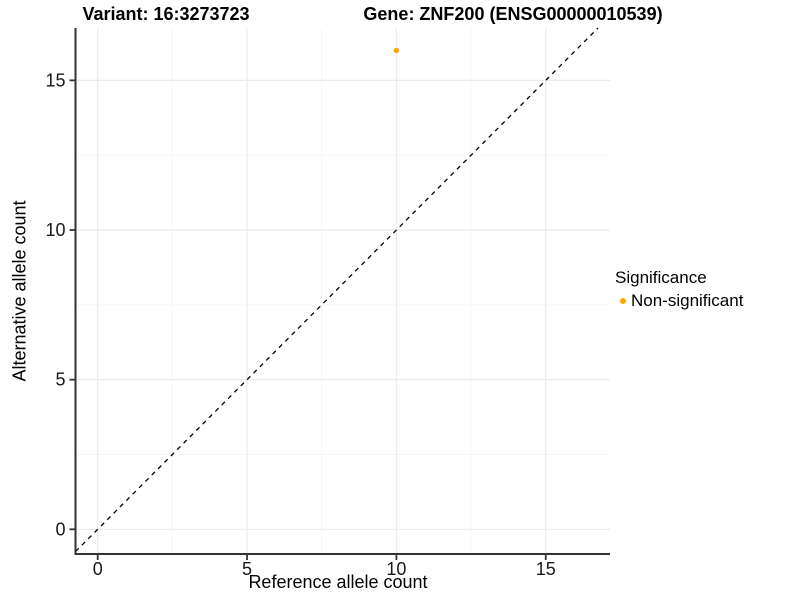 This screenshot has height=600, width=800. What do you see at coordinates (623, 301) in the screenshot?
I see `legend-point-icon` at bounding box center [623, 301].